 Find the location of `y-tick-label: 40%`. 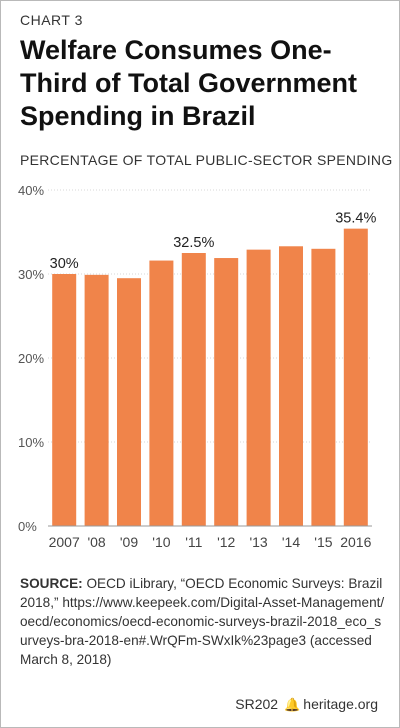

y-tick-label: 40% is located at coordinates (31, 190).